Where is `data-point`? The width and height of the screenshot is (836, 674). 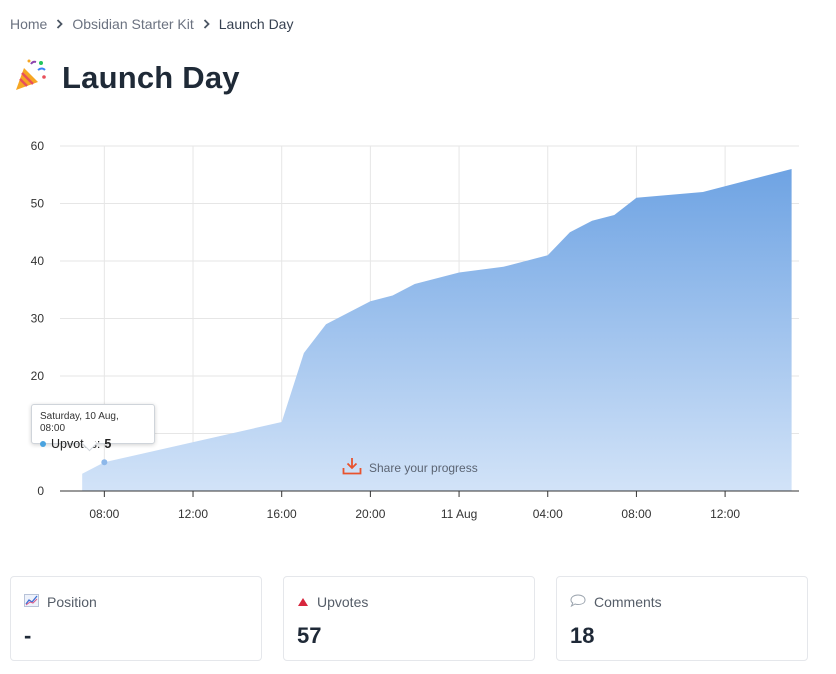 data-point is located at coordinates (104, 462).